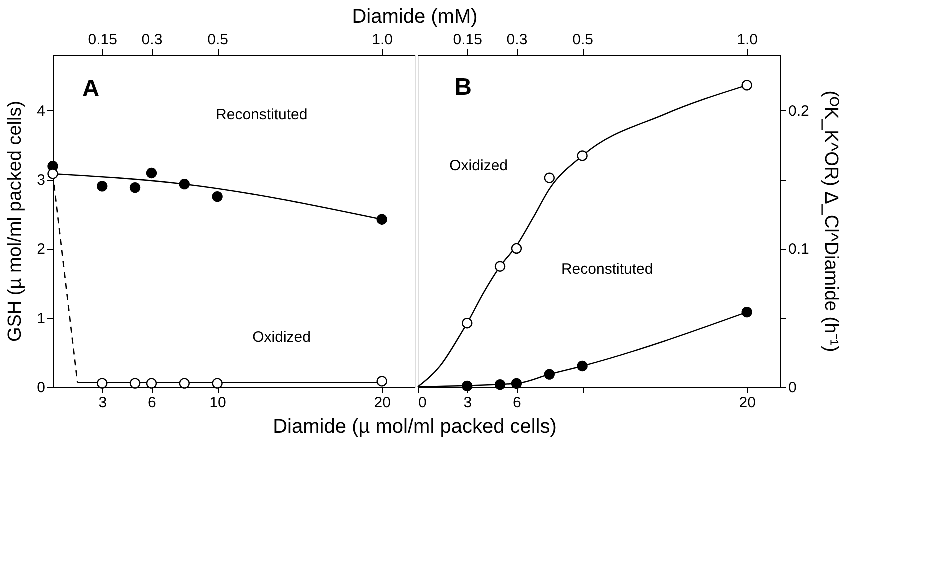 This screenshot has width=949, height=580. Describe the element at coordinates (41, 319) in the screenshot. I see `y-tick-label: 1` at that location.